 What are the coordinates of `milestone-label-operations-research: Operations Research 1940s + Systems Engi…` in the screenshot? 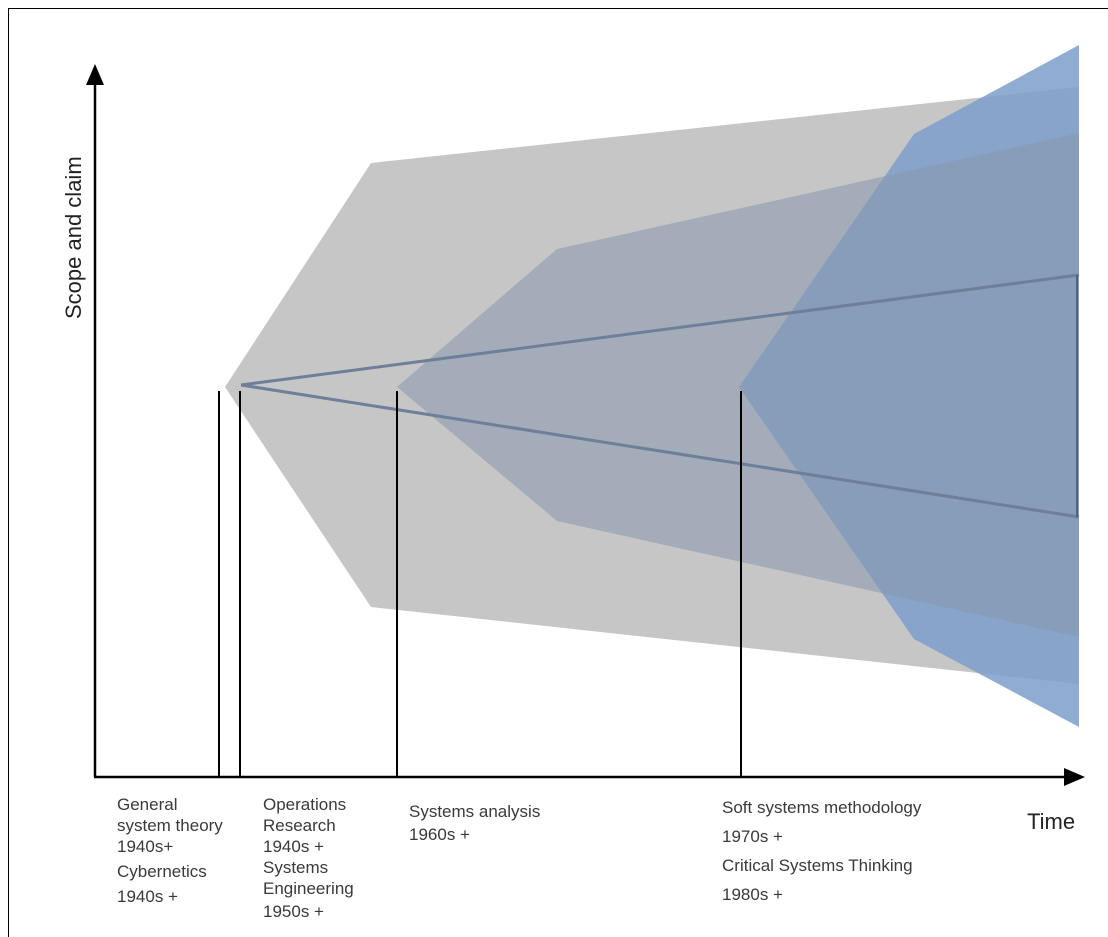 It's located at (308, 858).